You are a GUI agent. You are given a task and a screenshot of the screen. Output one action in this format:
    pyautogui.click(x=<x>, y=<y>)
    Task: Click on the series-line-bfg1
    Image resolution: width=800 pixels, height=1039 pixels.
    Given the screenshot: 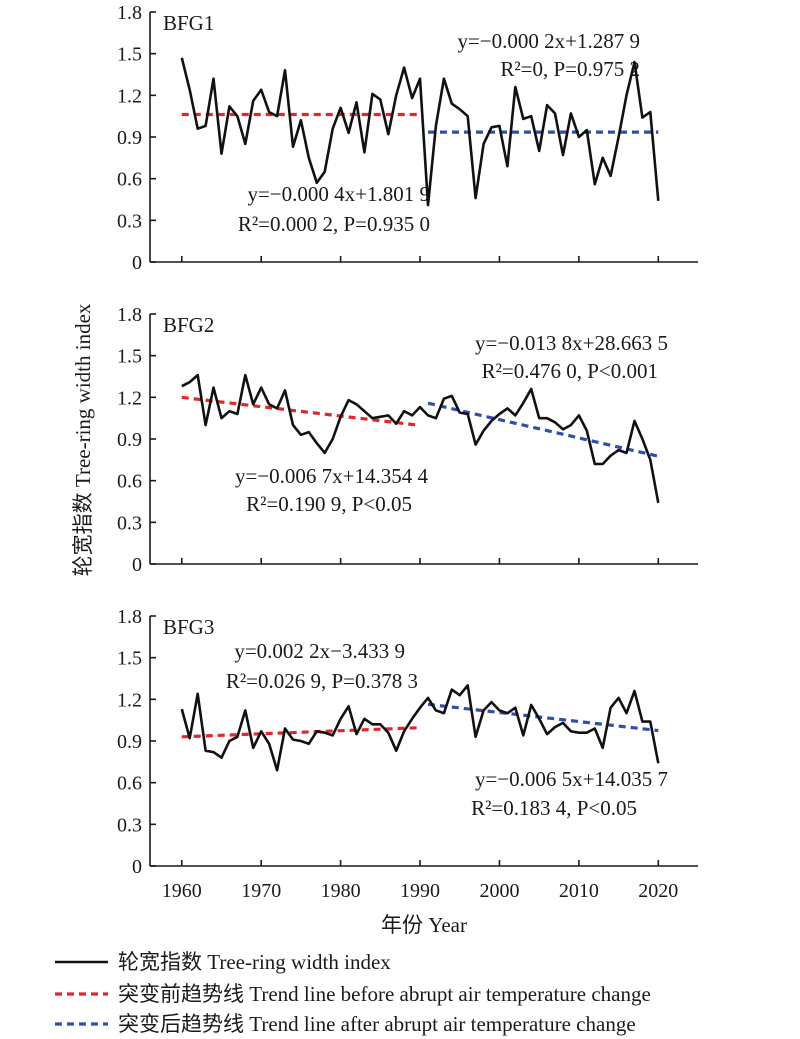 What is the action you would take?
    pyautogui.click(x=420, y=132)
    